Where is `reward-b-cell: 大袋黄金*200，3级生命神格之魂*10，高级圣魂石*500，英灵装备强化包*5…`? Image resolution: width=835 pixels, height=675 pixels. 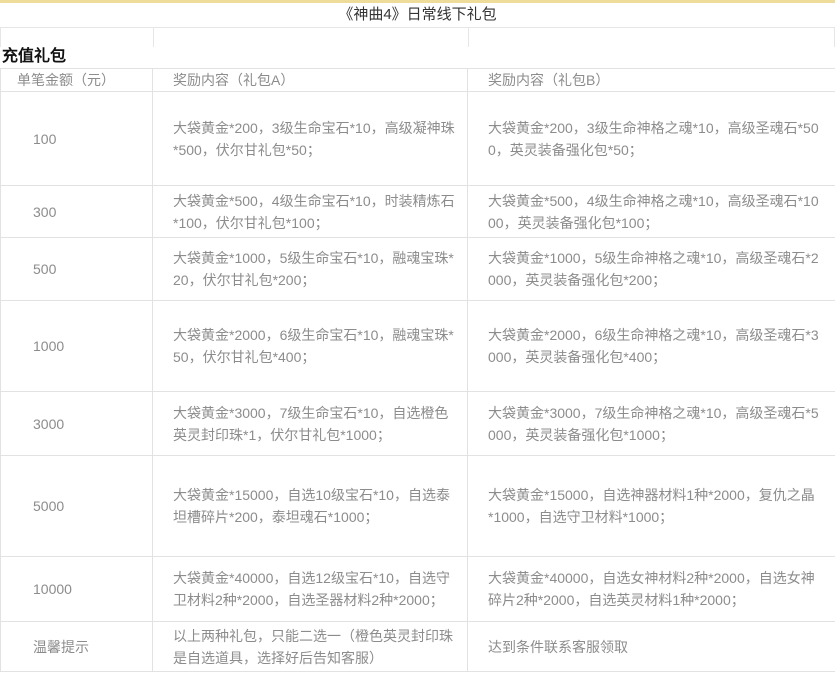
reward-b-cell: 大袋黄金*200，3级生命神格之魂*10，高级圣魂石*500，英灵装备强化包*5… is located at coordinates (651, 138).